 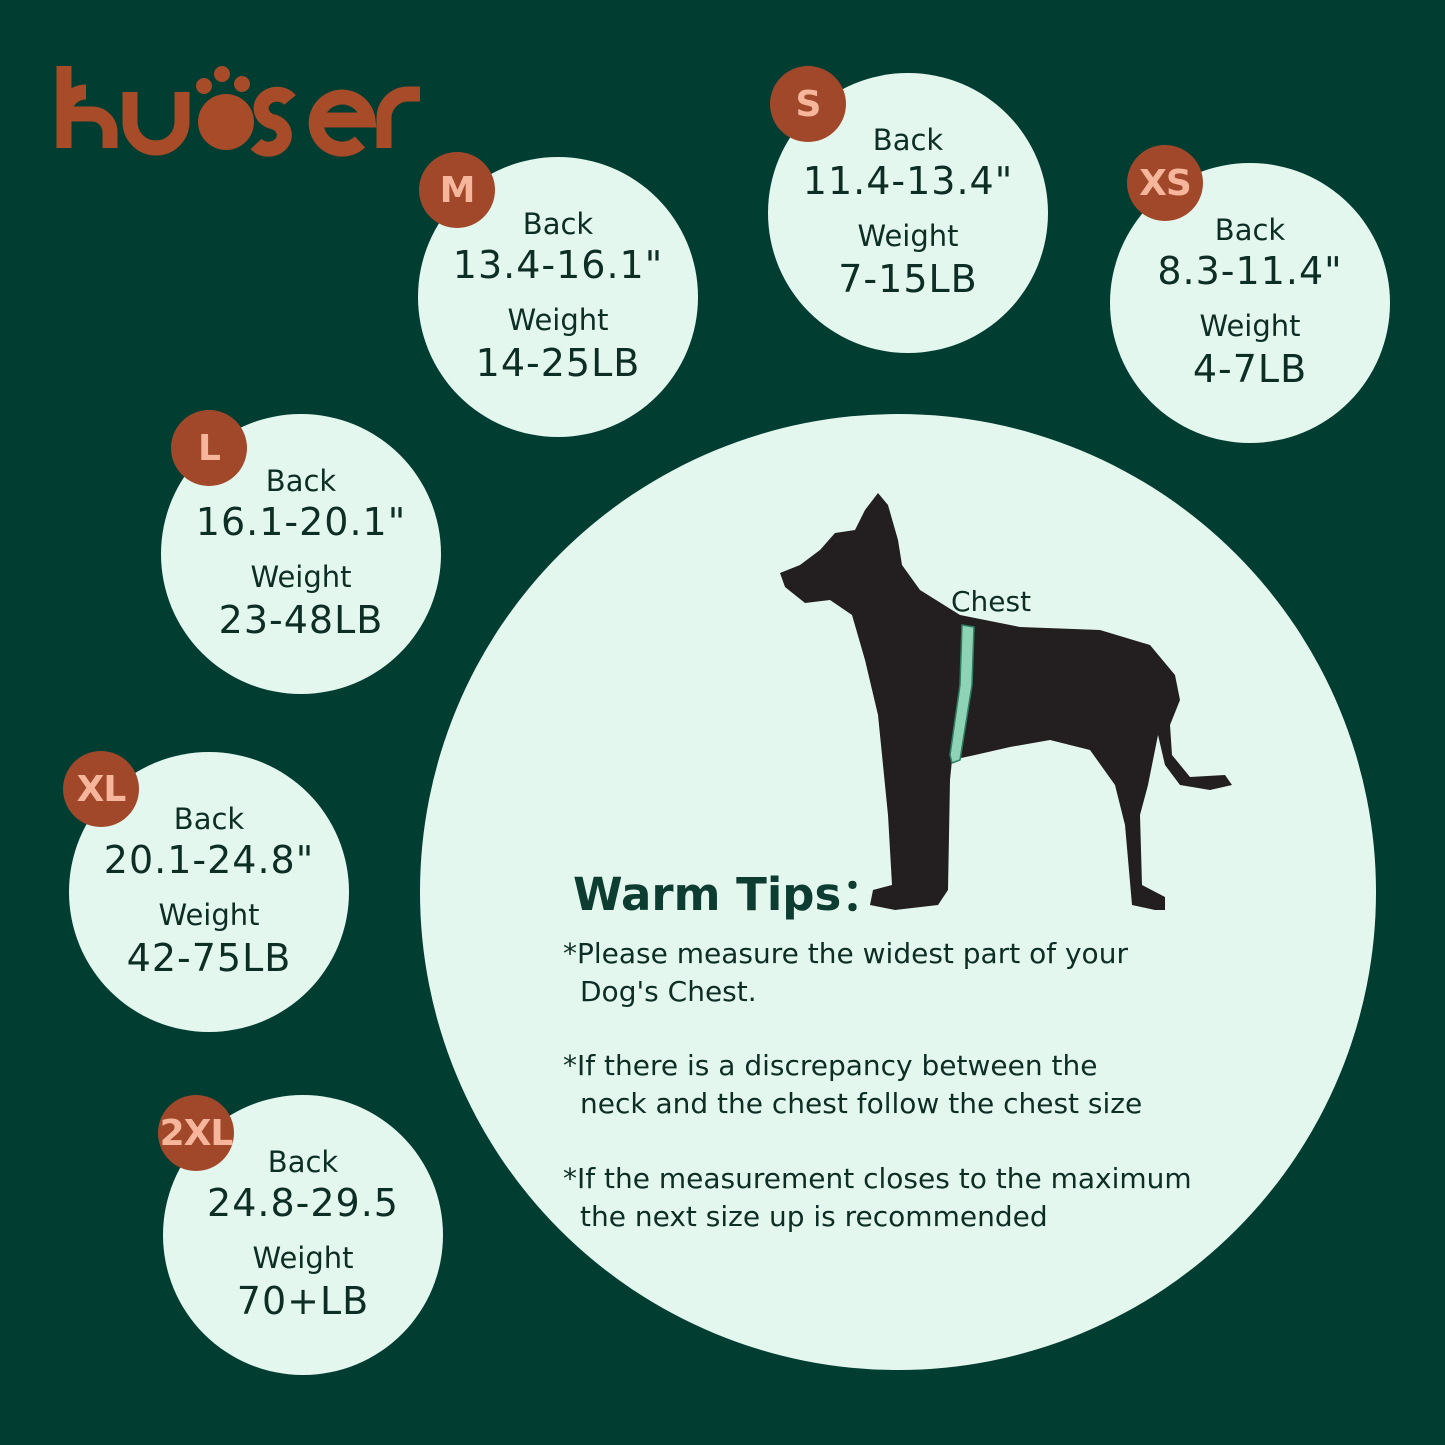 What do you see at coordinates (209, 958) in the screenshot?
I see `weight-range: 42-75LB` at bounding box center [209, 958].